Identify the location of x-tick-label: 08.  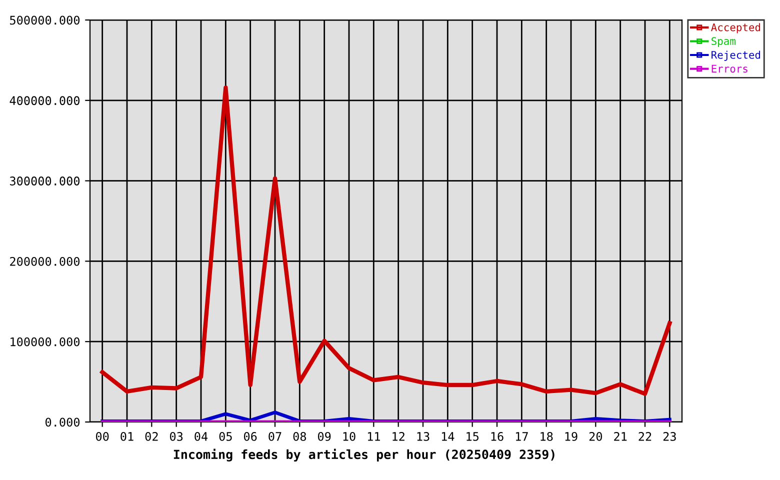
(299, 436).